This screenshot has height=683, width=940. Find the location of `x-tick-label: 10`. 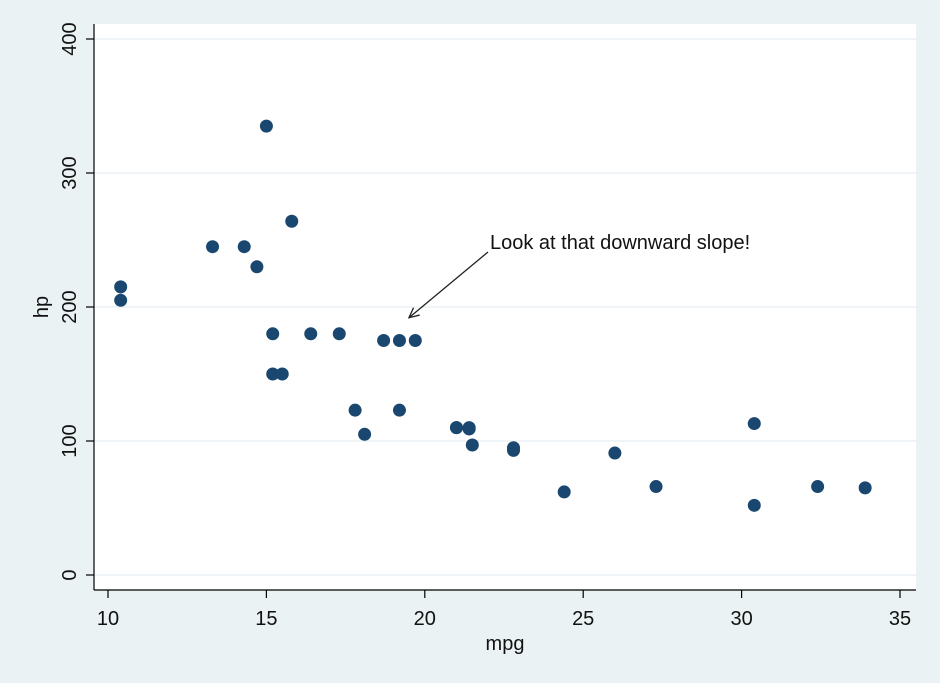

x-tick-label: 10 is located at coordinates (108, 619).